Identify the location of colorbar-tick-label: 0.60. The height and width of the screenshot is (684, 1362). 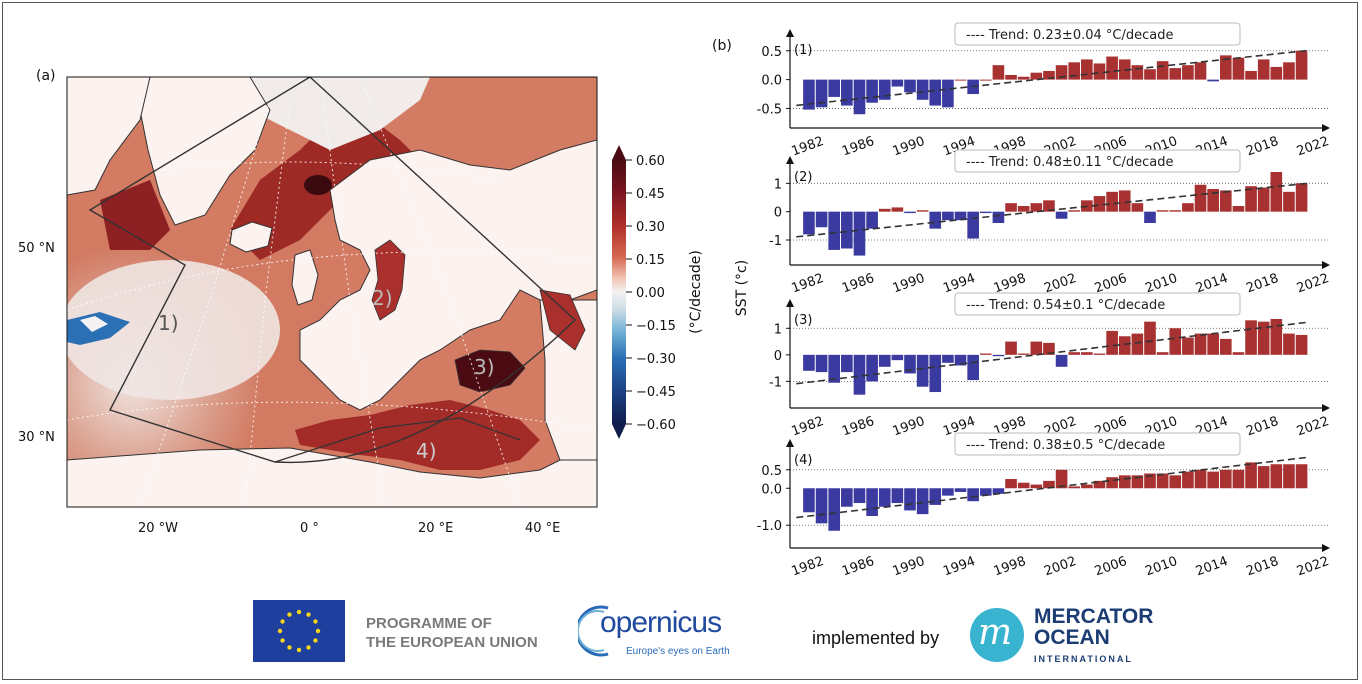
(650, 161).